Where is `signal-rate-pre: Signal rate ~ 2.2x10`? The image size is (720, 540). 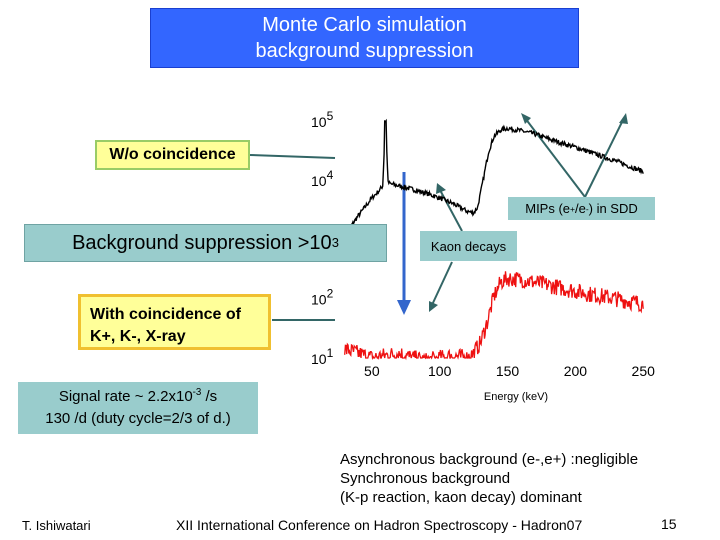 signal-rate-pre: Signal rate ~ 2.2x10 is located at coordinates (125, 396).